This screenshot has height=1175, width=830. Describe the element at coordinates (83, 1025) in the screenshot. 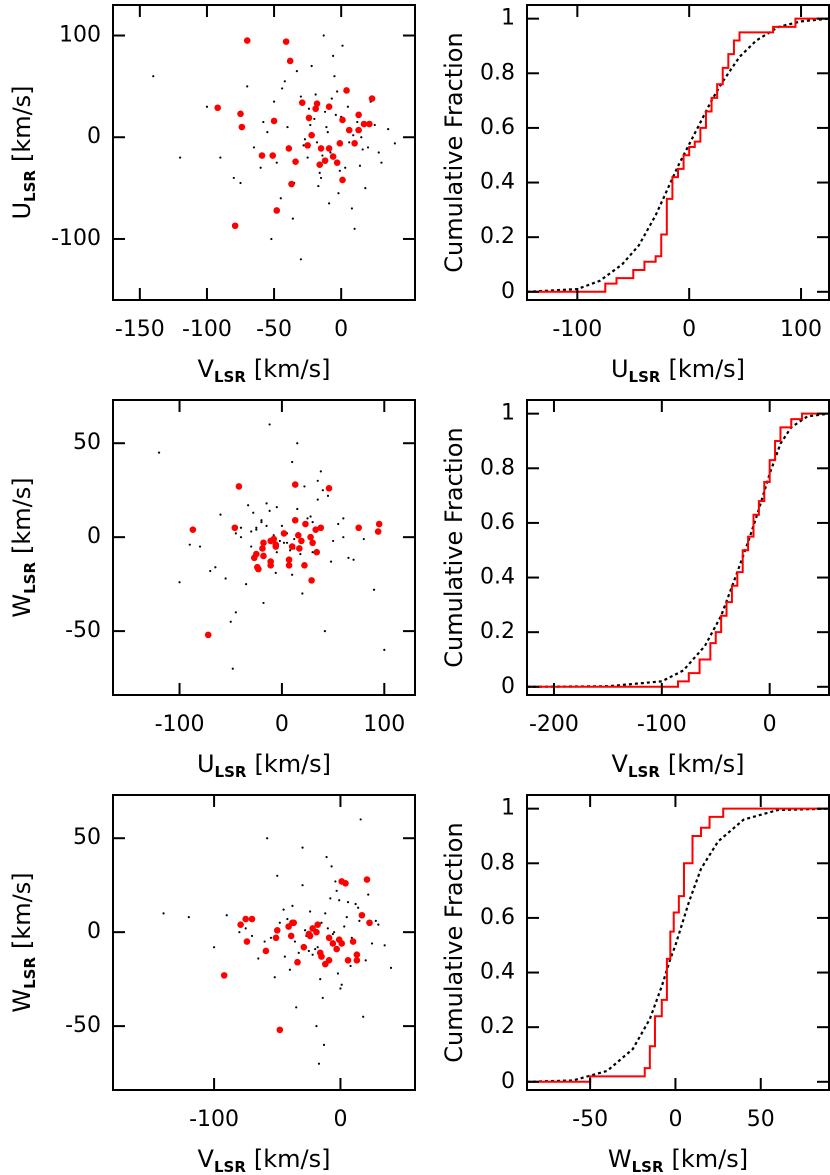

I see `y-tick-label: -50` at that location.